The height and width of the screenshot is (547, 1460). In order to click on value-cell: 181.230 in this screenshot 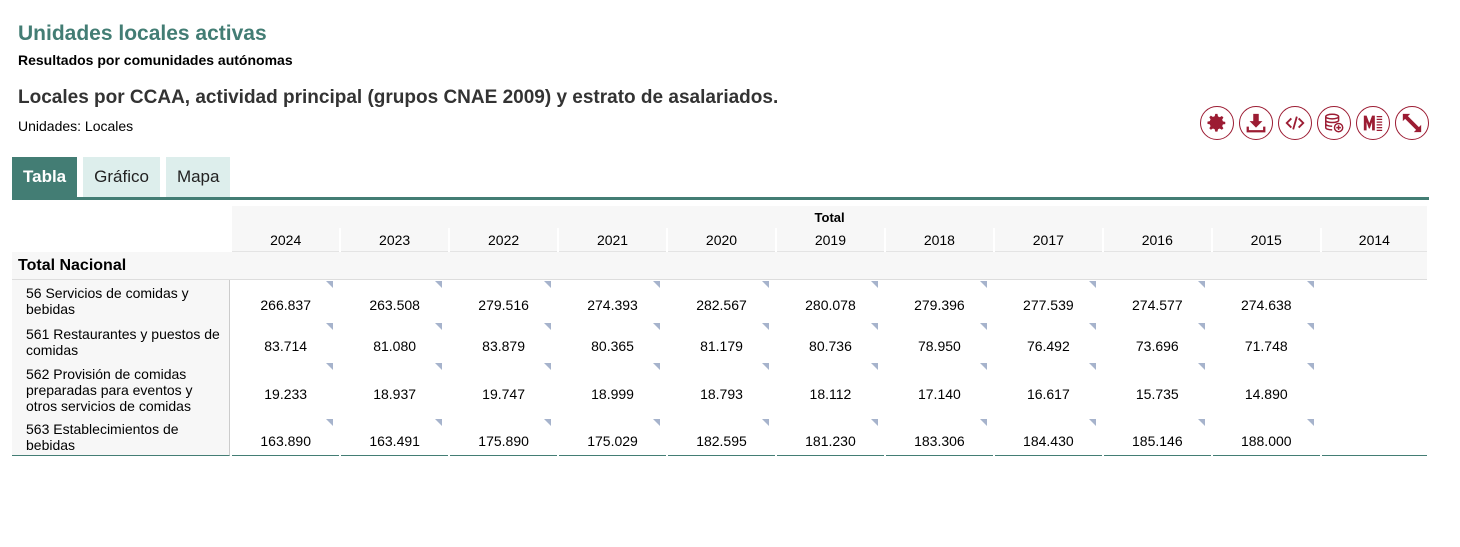, I will do `click(830, 437)`.